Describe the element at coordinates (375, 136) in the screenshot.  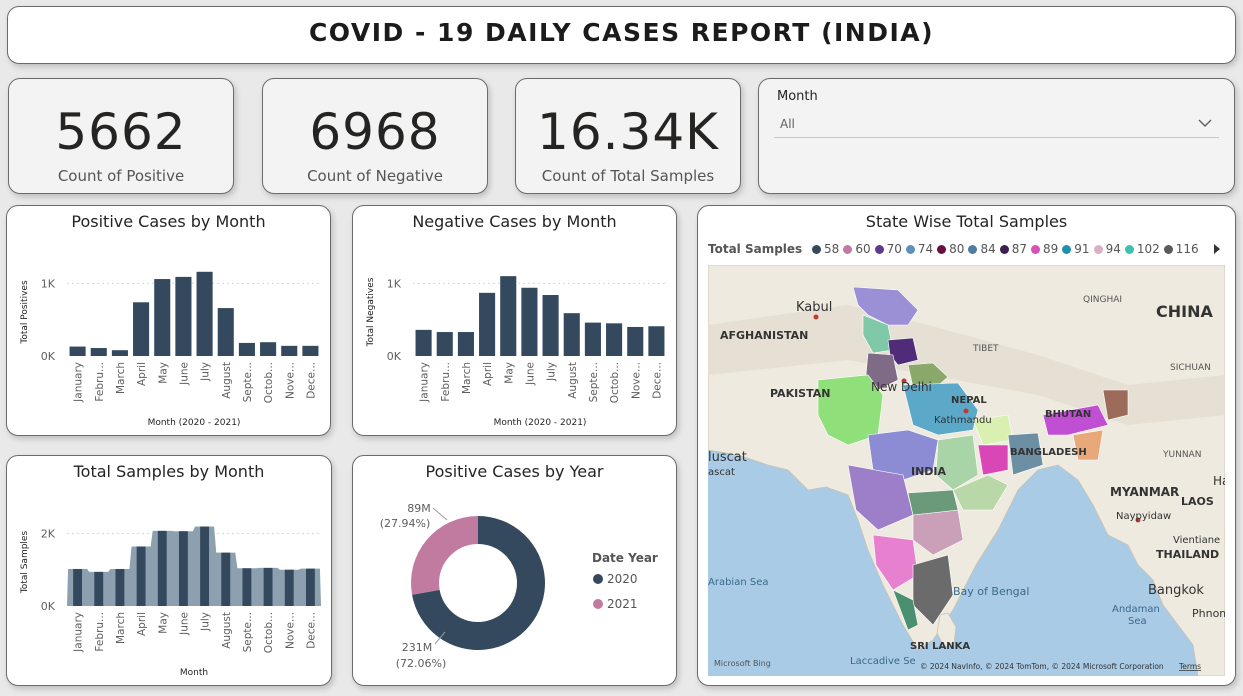
I see `kpi-card-negative: 6968 Count of Negative` at that location.